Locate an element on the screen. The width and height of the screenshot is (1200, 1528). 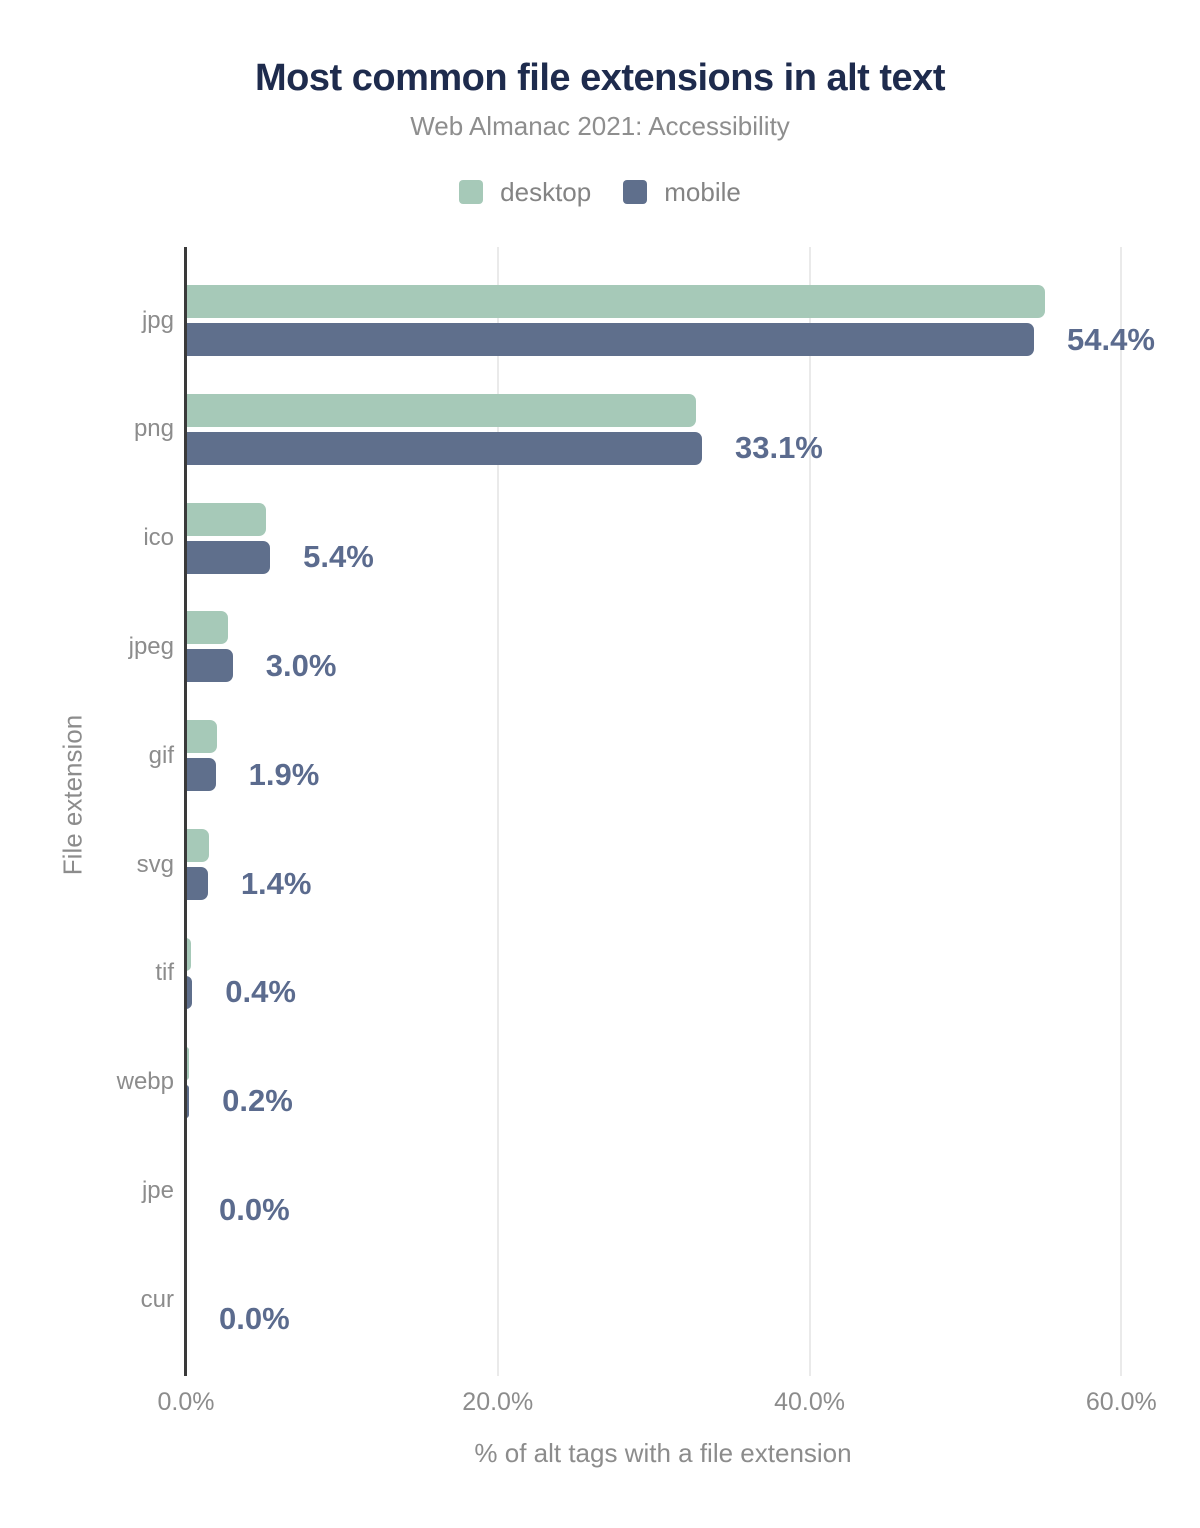
bar-mobile-tif is located at coordinates (189, 992).